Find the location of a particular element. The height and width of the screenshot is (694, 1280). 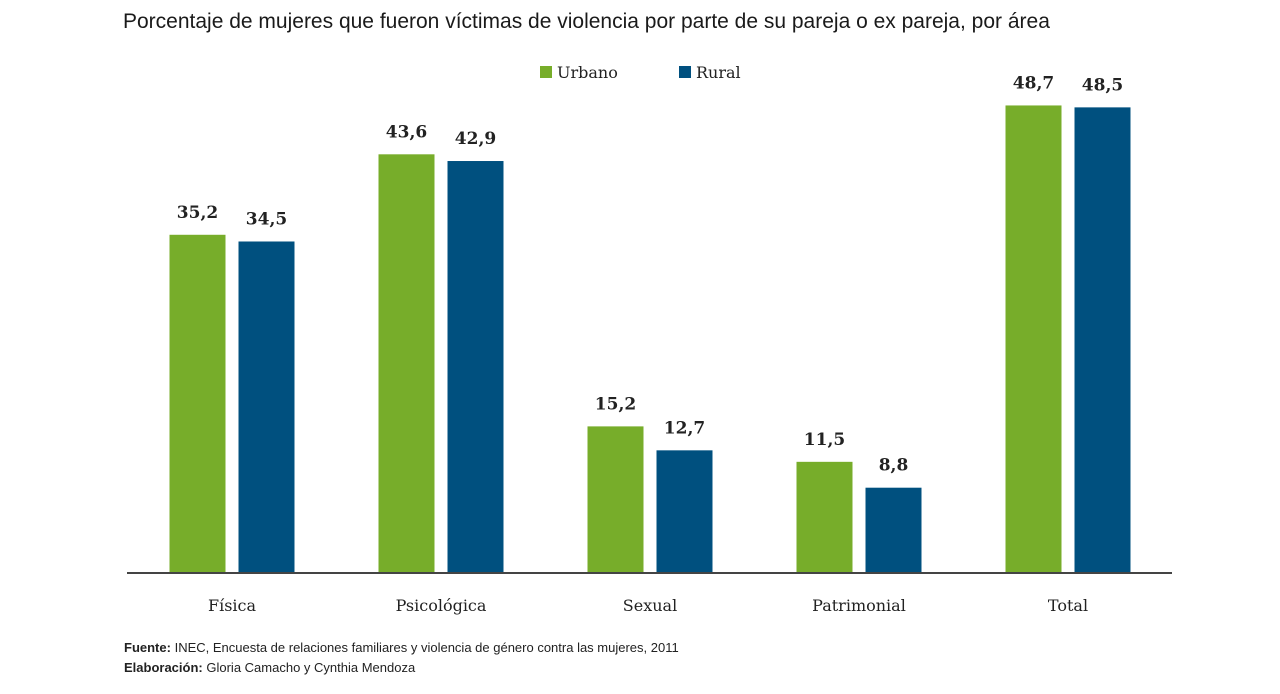

value-label: 8,8 is located at coordinates (894, 466).